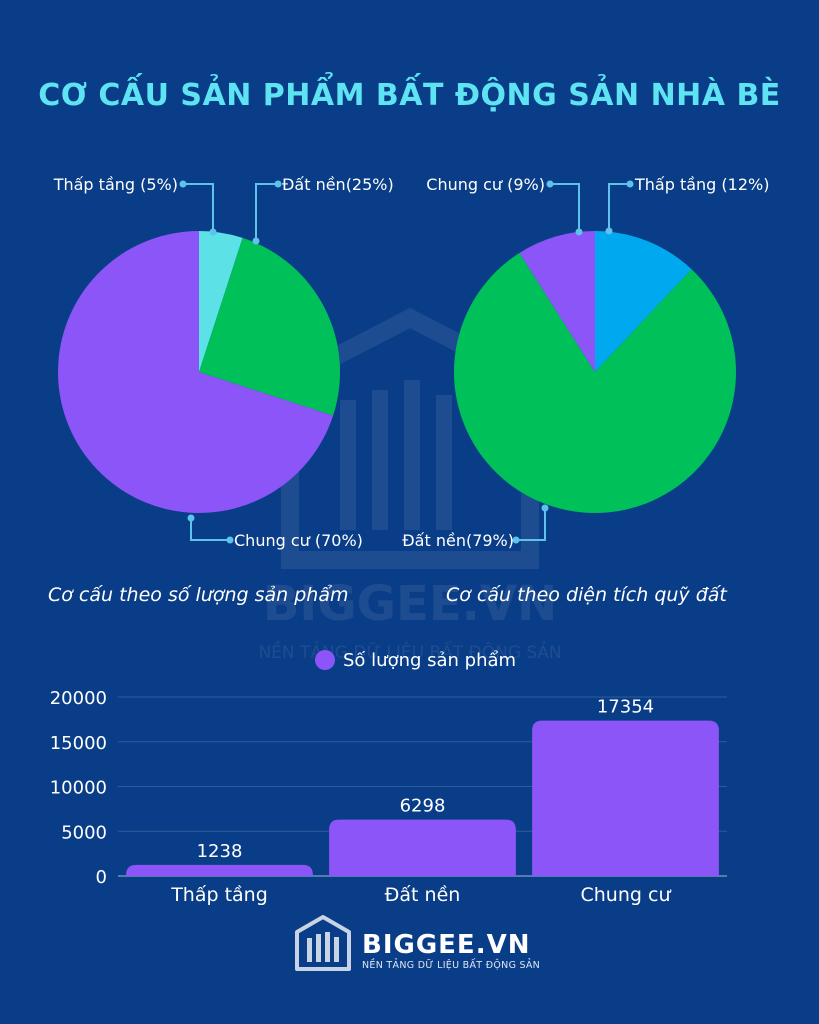 This screenshot has height=1024, width=819. What do you see at coordinates (338, 184) in the screenshot?
I see `pie-slice-label-2: Đất nền(25%)` at bounding box center [338, 184].